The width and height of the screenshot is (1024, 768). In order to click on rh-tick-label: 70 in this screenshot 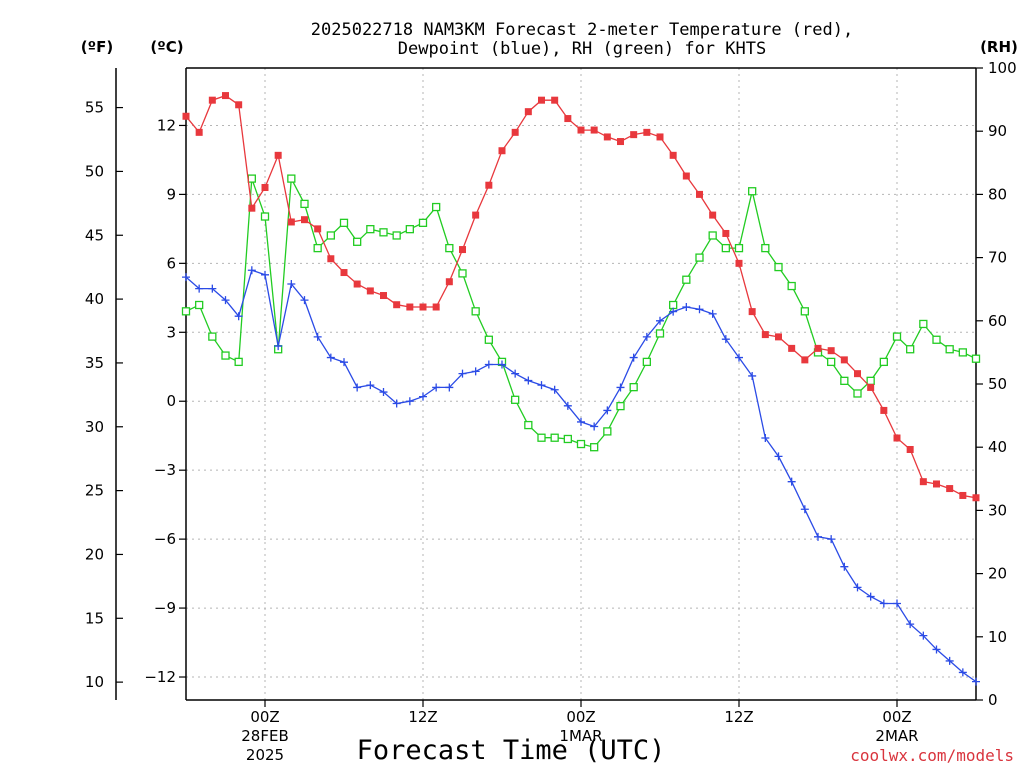, I will do `click(997, 258)`.